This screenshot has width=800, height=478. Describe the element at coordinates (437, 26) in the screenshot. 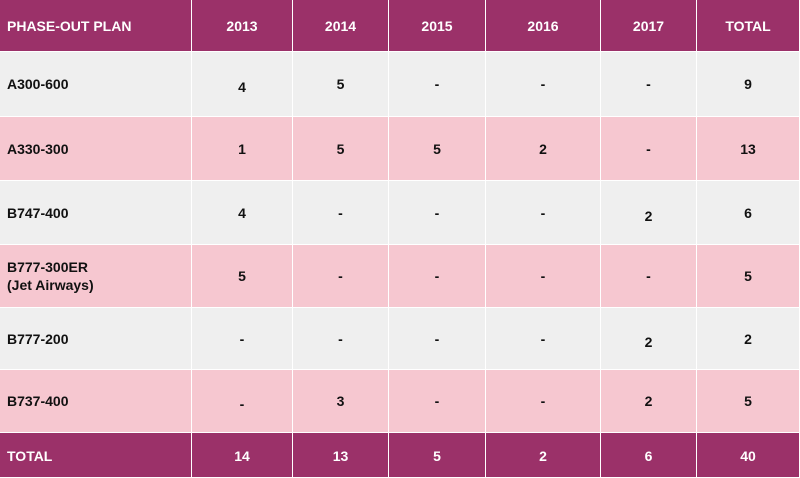

I see `header-cell-2015: 2015` at that location.